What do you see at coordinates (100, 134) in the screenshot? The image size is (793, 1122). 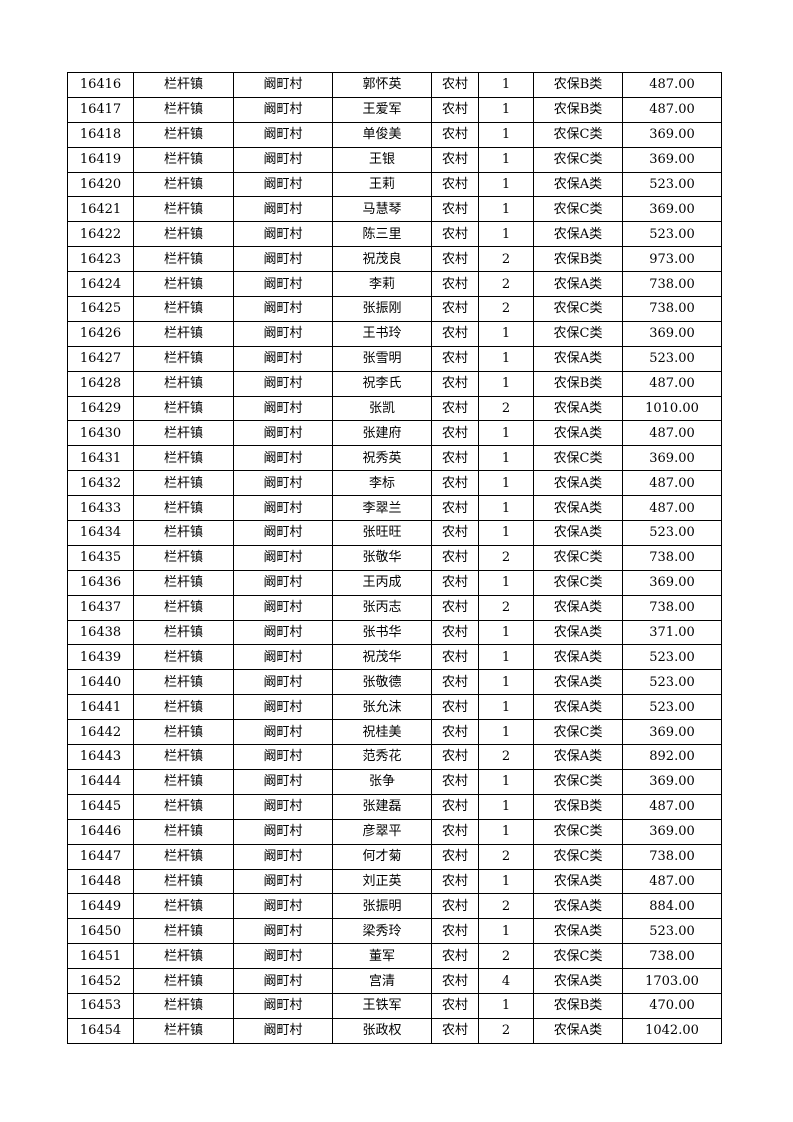 I see `row-number-cell: 16418` at bounding box center [100, 134].